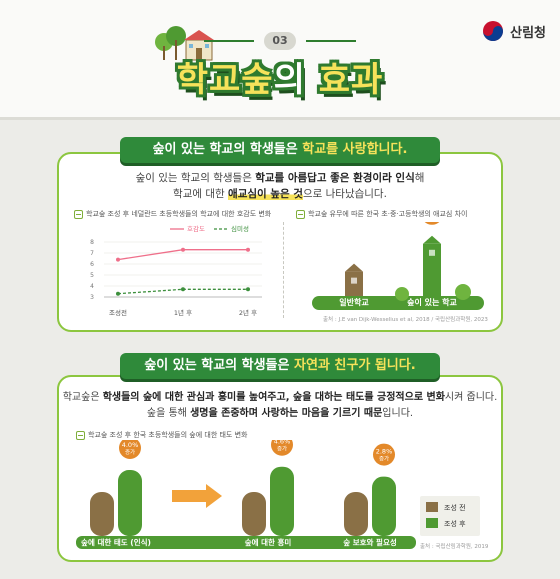 The image size is (560, 579). I want to click on s2-l2-a: 숲을 통해, so click(168, 413).